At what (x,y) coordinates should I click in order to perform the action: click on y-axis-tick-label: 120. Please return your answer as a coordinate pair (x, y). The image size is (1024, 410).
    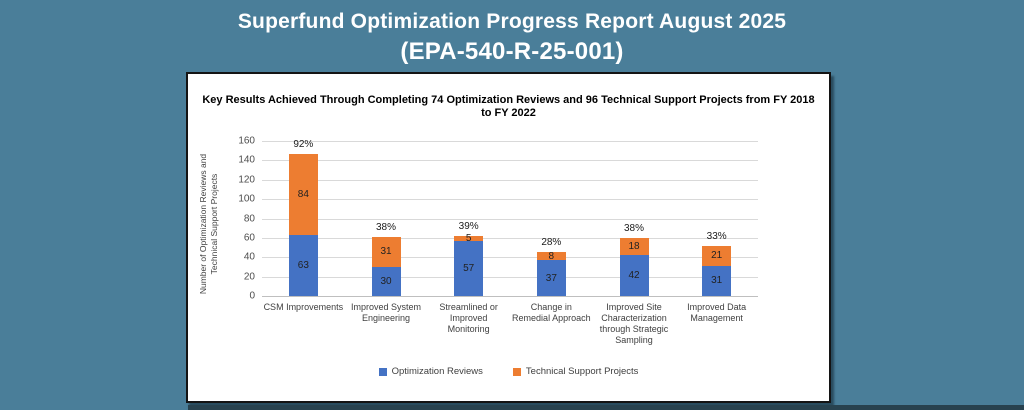
    Looking at the image, I should click on (246, 180).